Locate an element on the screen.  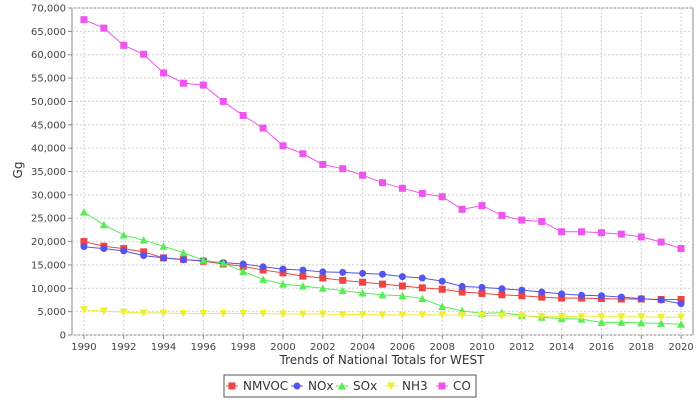
legend-item-sox: SOx is located at coordinates (356, 386).